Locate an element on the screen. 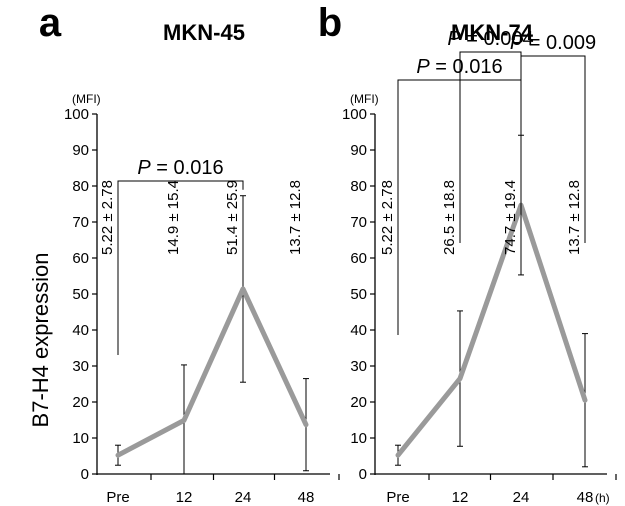 This screenshot has height=506, width=625. panel-title: MKN-74 is located at coordinates (492, 32).